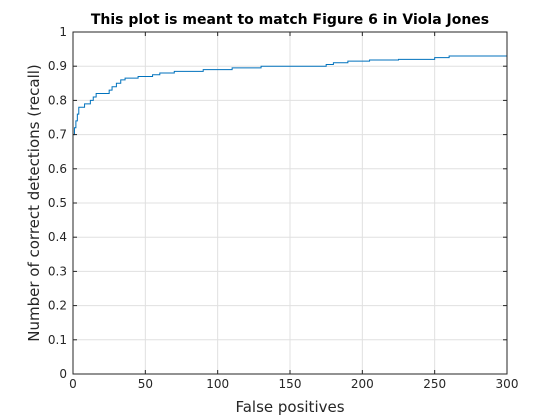 The width and height of the screenshot is (560, 420). Describe the element at coordinates (289, 407) in the screenshot. I see `x-axis-label: False positives` at that location.